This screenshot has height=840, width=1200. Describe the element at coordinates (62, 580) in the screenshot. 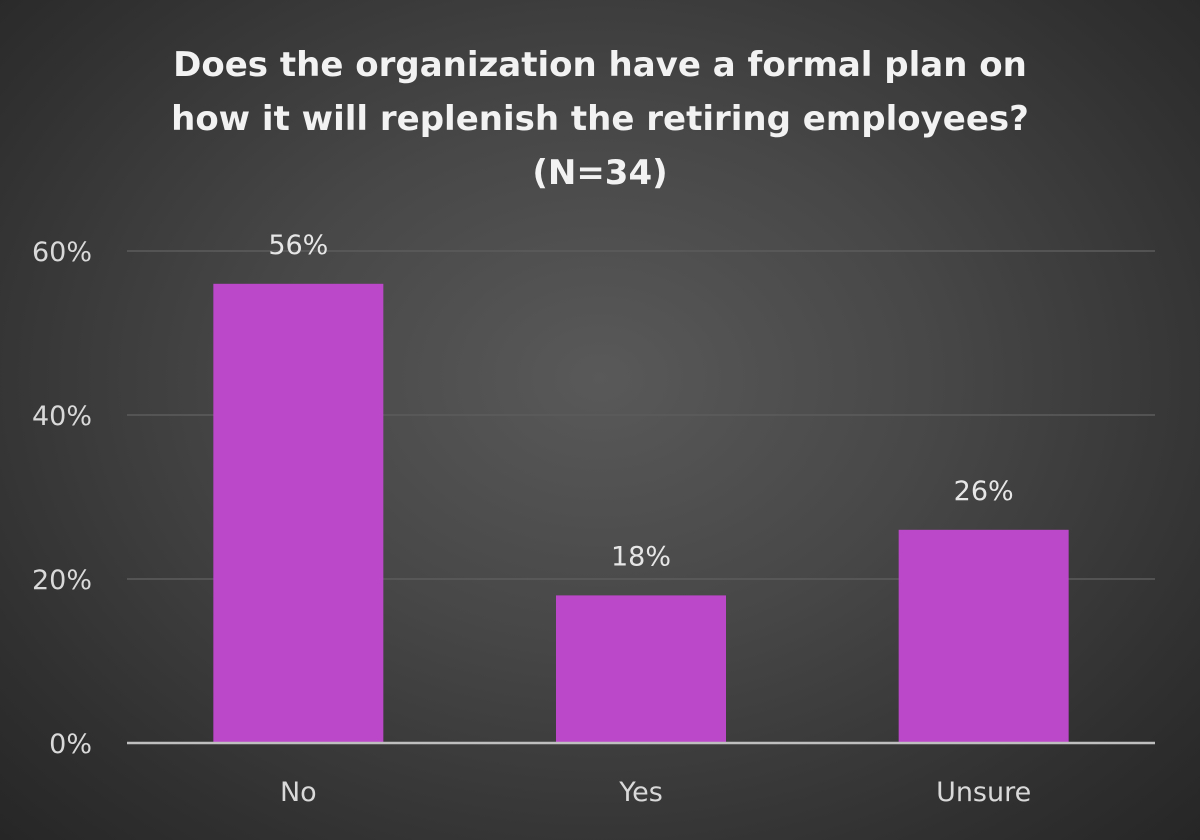

I see `y-tick-label: 20%` at that location.